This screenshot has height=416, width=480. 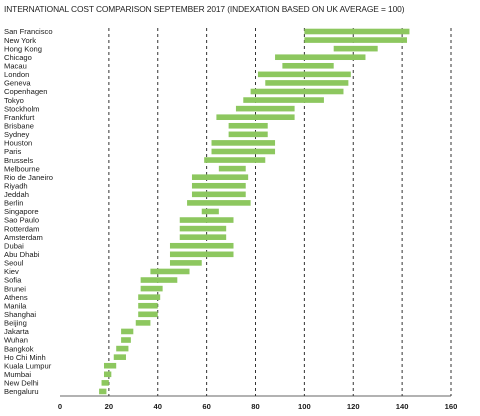 What do you see at coordinates (26, 91) in the screenshot?
I see `city-label: Copenhagen` at bounding box center [26, 91].